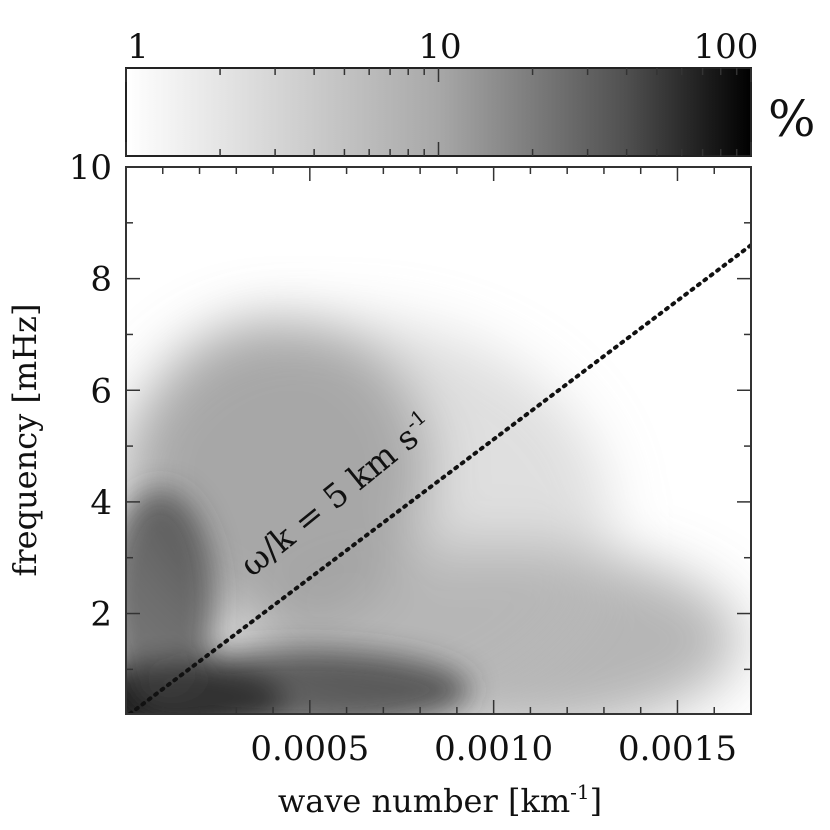 Image resolution: width=830 pixels, height=830 pixels. I want to click on heatmap-blob-low, so click(300, 682).